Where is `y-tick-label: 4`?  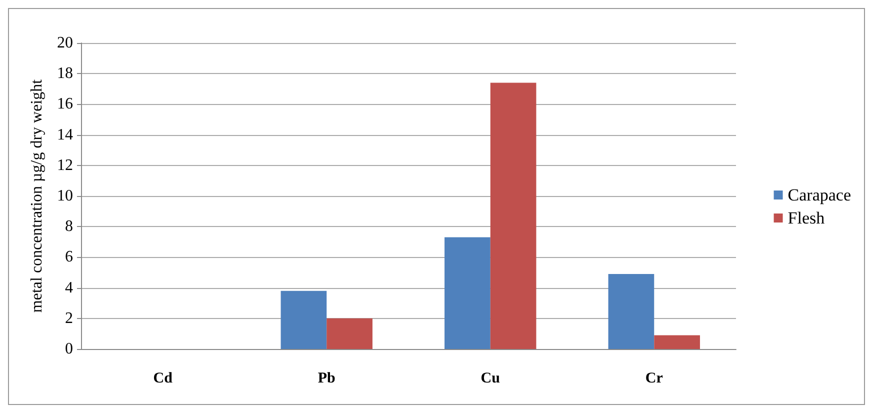
y-tick-label: 4 is located at coordinates (69, 287).